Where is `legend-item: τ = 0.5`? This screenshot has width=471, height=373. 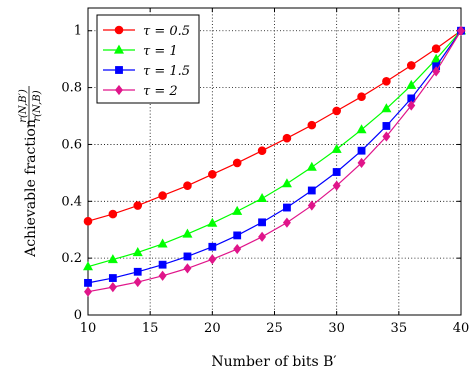
legend-item: τ = 0.5 is located at coordinates (146, 31).